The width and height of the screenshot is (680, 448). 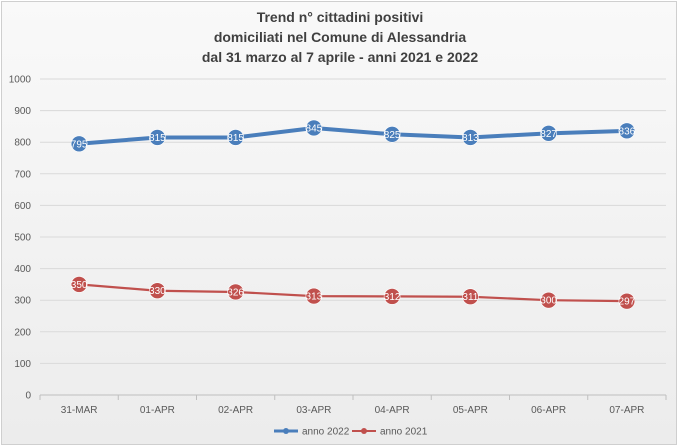 What do you see at coordinates (351, 432) in the screenshot?
I see `legend: anno 2022 anno 2021` at bounding box center [351, 432].